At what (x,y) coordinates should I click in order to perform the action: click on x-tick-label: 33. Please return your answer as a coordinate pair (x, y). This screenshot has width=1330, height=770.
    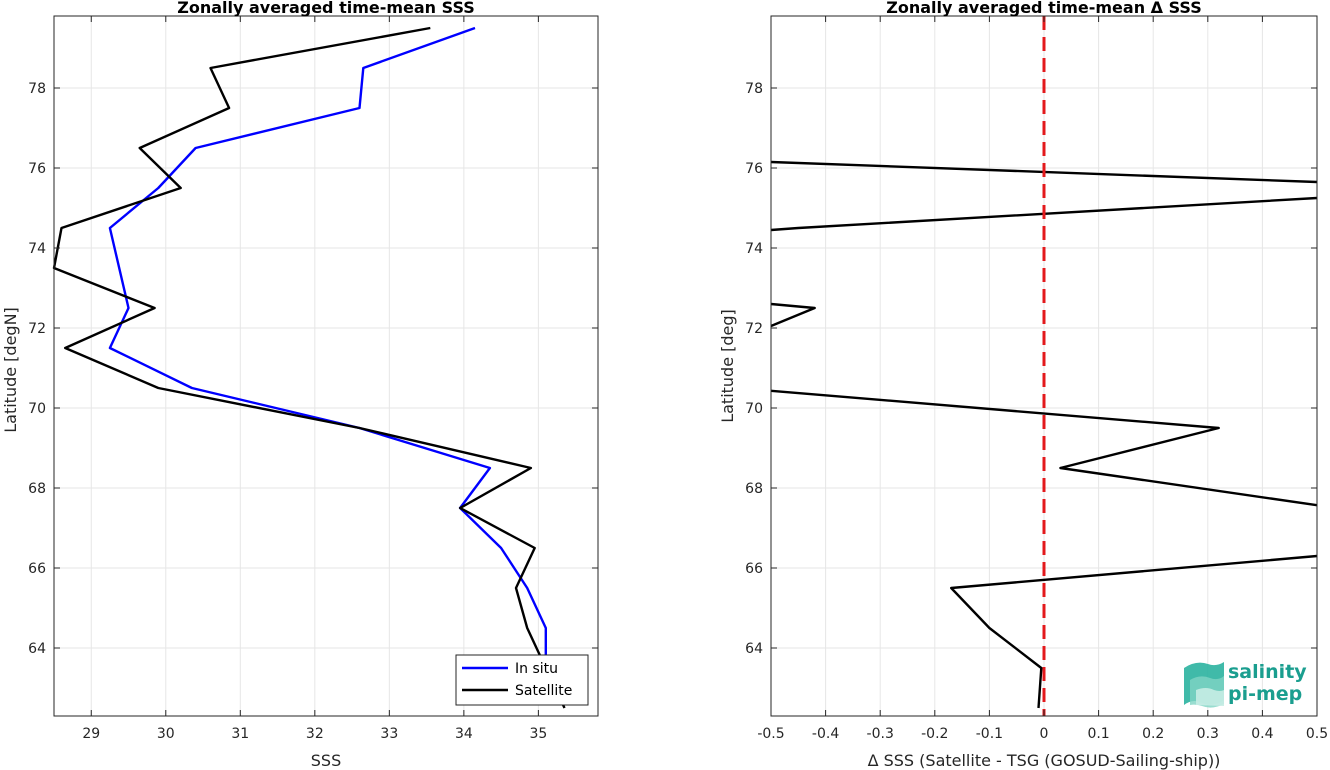
    Looking at the image, I should click on (389, 734).